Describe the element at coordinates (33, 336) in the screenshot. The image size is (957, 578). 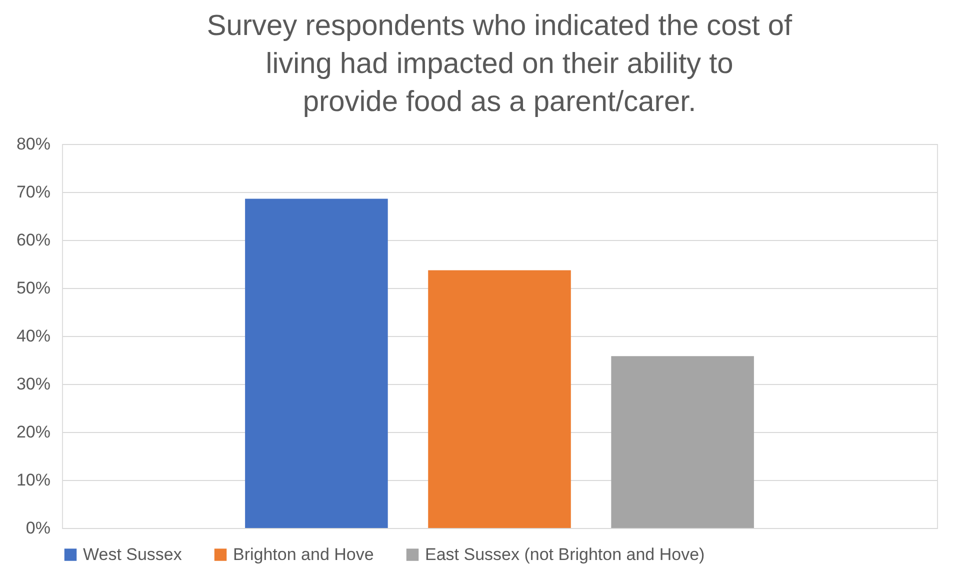
I see `y-tick-label: 40%` at that location.